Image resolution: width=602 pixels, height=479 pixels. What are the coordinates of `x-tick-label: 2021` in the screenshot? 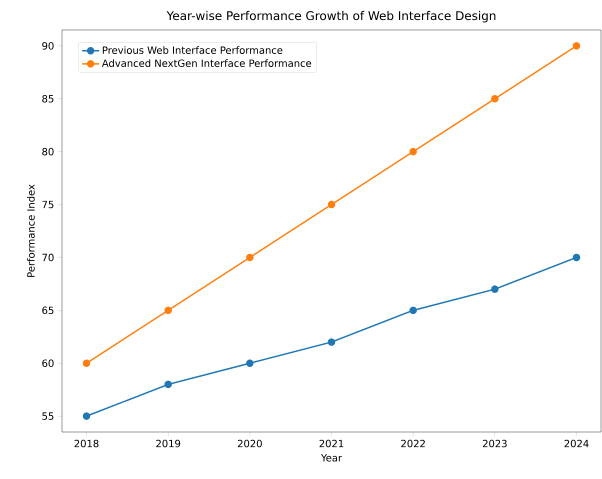 It's located at (332, 444).